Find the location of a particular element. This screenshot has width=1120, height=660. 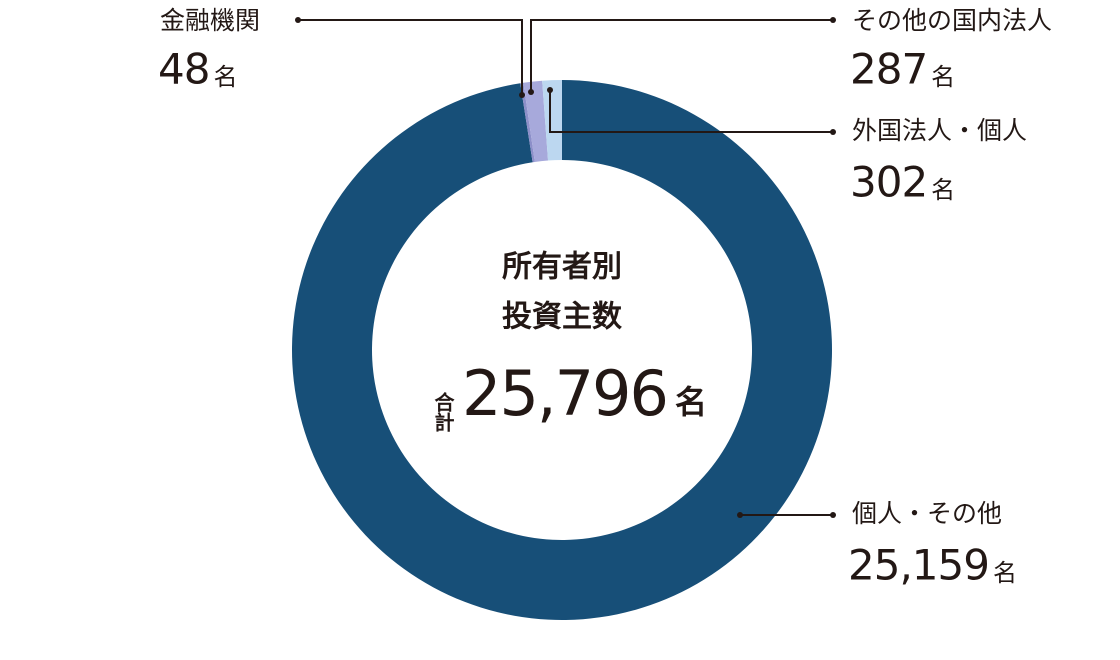

value-label: 302 is located at coordinates (888, 182).